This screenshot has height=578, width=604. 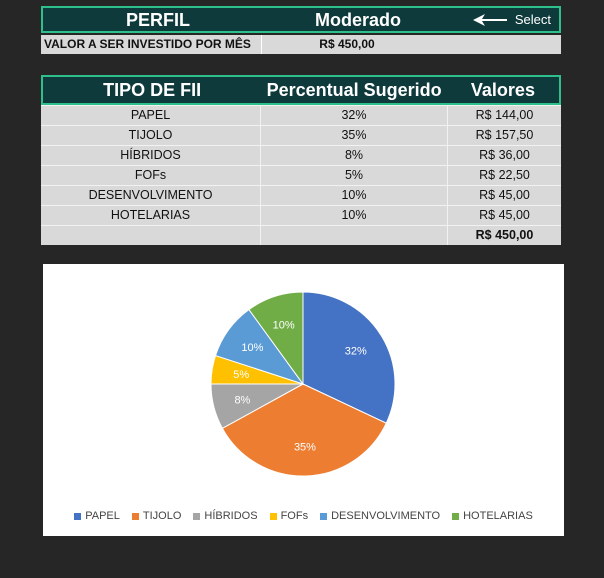 What do you see at coordinates (147, 44) in the screenshot?
I see `investment-label: VALOR A SER INVESTIDO POR MÊS` at bounding box center [147, 44].